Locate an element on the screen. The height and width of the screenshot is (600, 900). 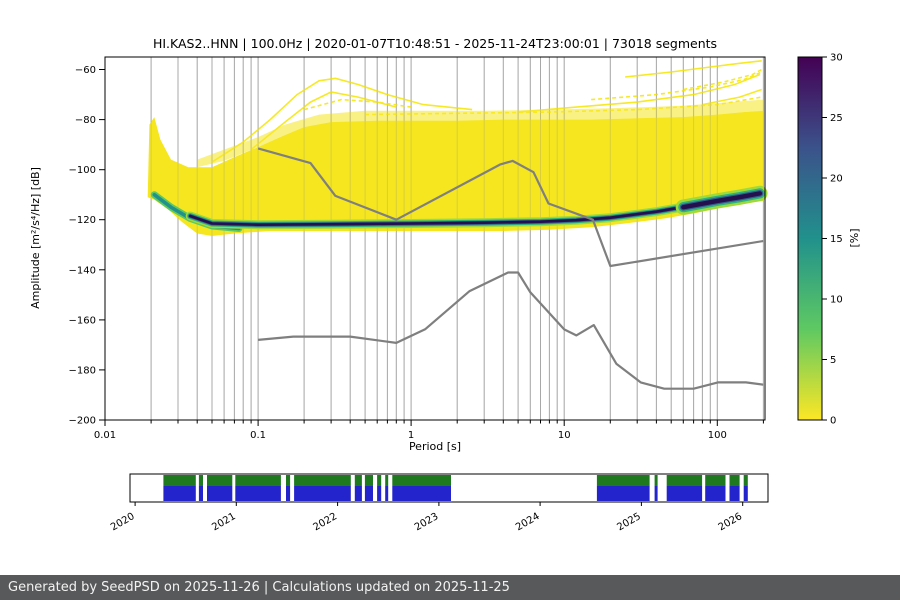
svg-text: −160 is located at coordinates (82, 320).